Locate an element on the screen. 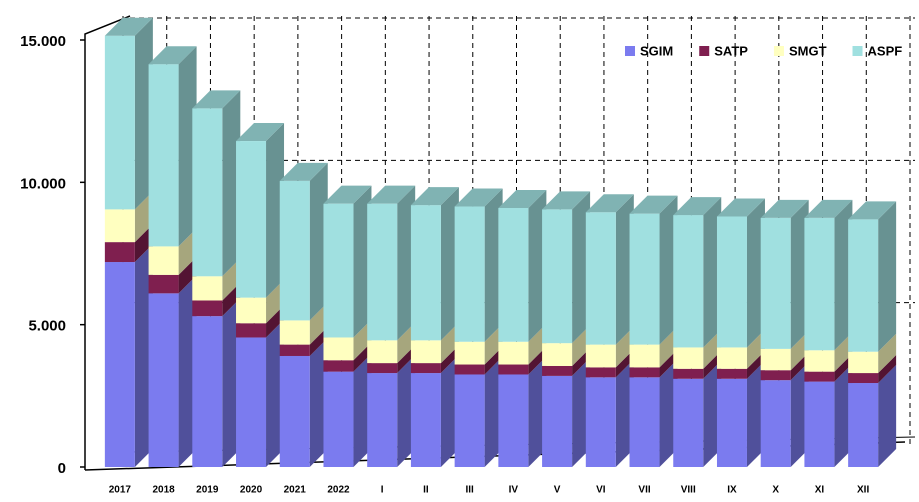  x-tick-label: 2021 is located at coordinates (295, 490).